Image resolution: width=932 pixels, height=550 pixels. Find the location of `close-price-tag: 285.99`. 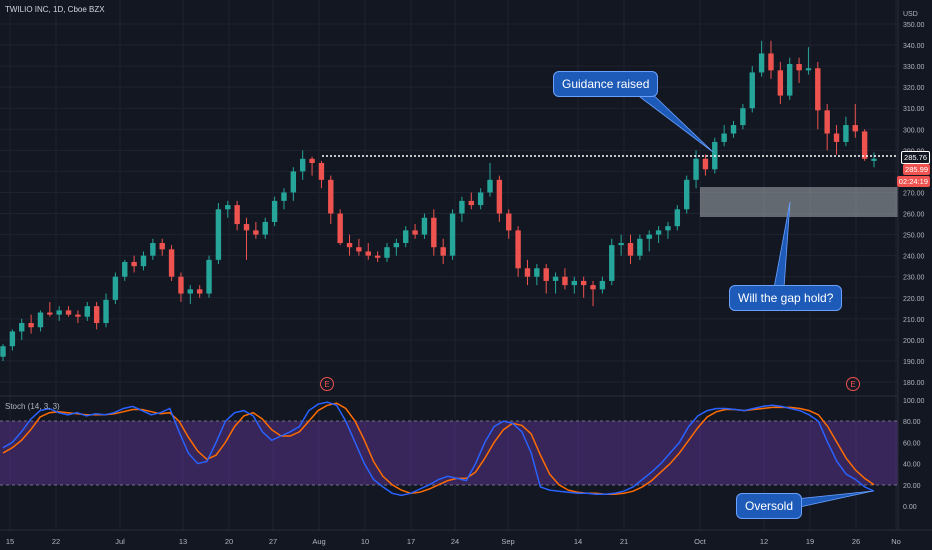

close-price-tag: 285.99 is located at coordinates (916, 169).